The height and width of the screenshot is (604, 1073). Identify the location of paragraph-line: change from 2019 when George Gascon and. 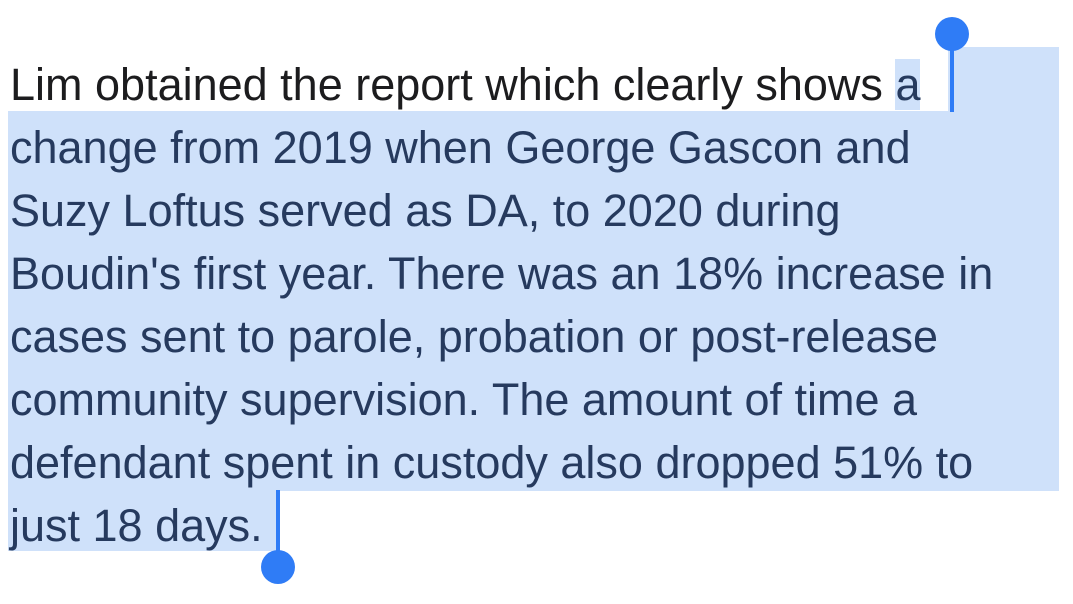
(460, 148).